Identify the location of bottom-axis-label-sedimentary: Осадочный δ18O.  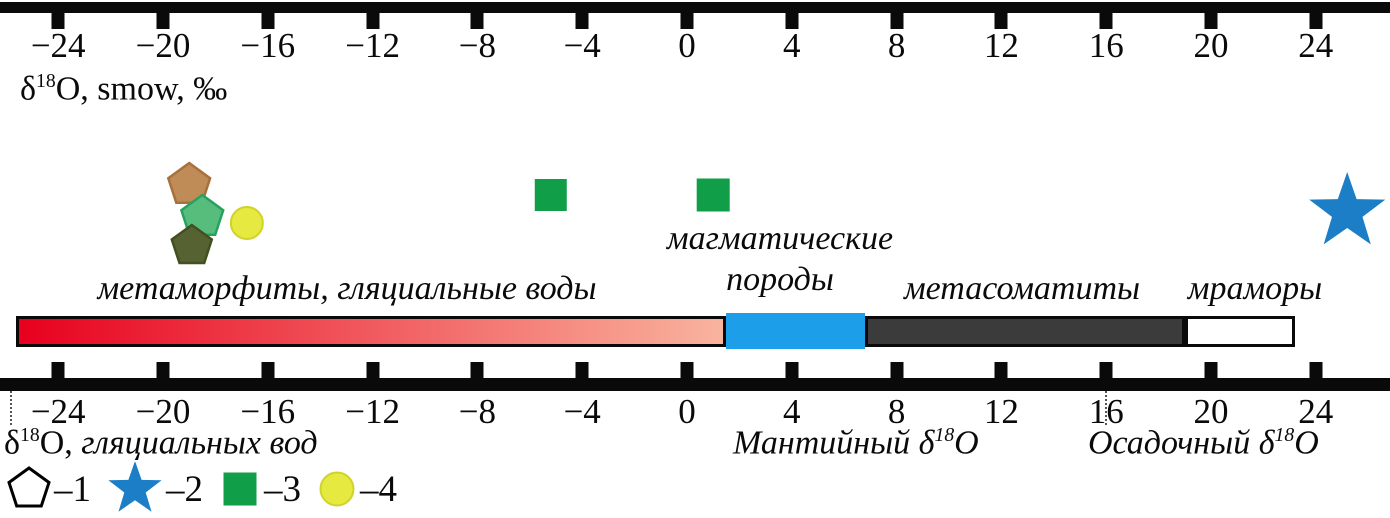
(1203, 443).